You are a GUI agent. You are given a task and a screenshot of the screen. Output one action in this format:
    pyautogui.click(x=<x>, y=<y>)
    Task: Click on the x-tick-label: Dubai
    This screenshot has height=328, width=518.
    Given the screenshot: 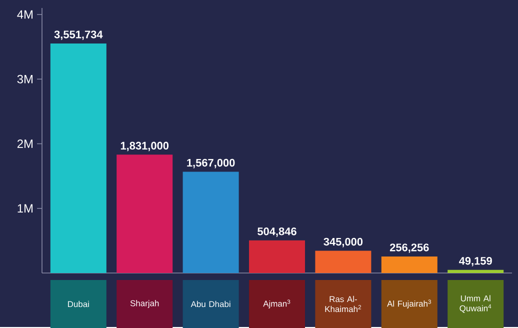 What is the action you would take?
    pyautogui.click(x=78, y=304)
    